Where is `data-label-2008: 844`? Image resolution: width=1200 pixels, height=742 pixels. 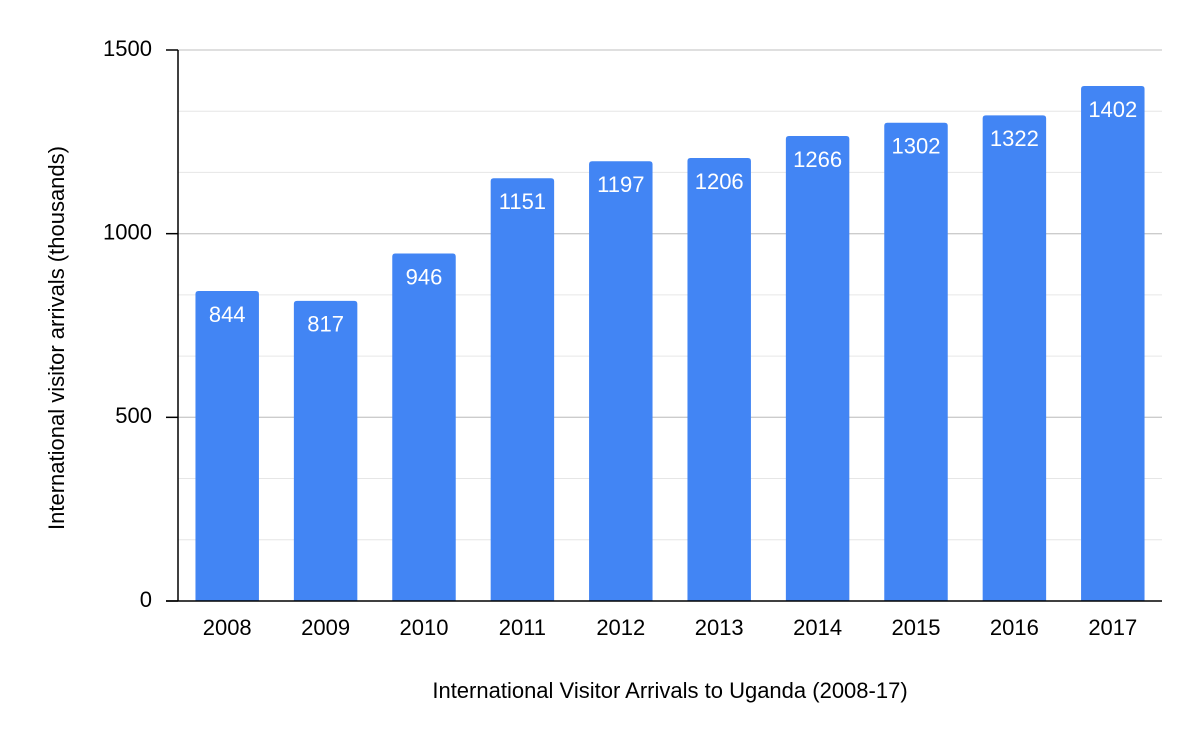 data-label-2008: 844 is located at coordinates (227, 314).